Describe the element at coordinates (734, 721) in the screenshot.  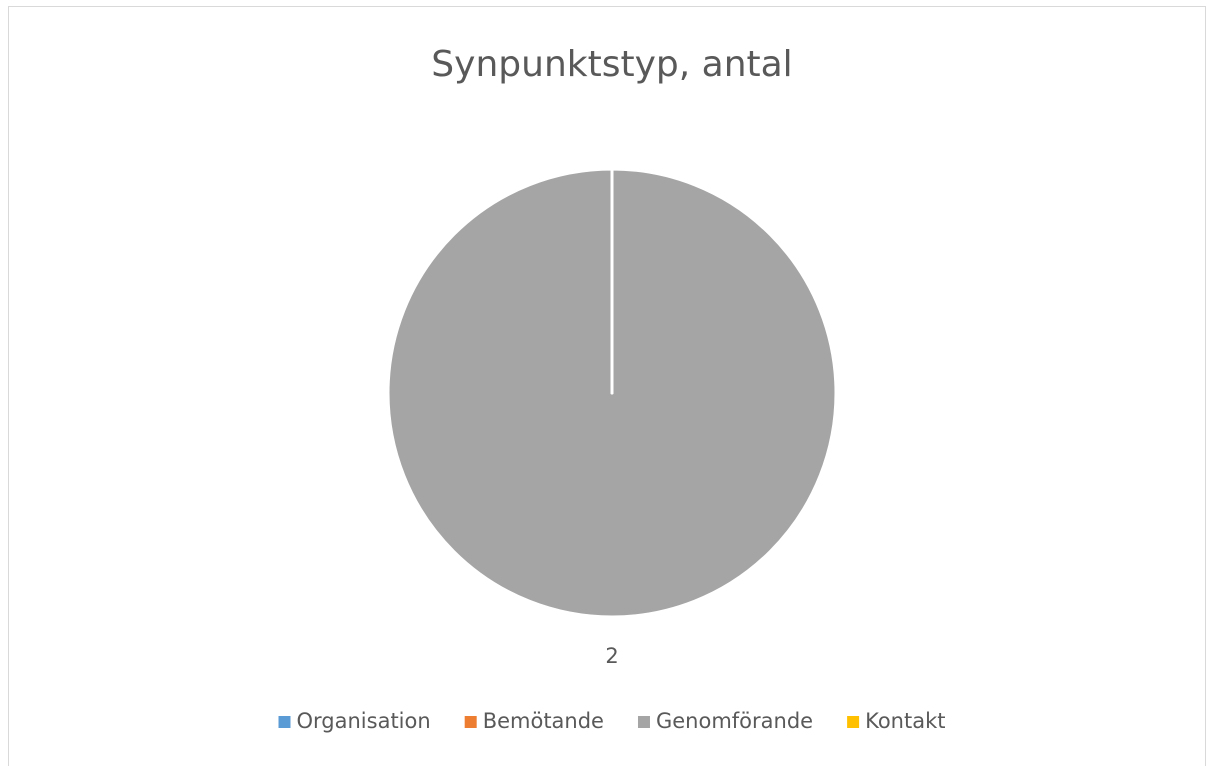
I see `legend-label: Genomförande` at that location.